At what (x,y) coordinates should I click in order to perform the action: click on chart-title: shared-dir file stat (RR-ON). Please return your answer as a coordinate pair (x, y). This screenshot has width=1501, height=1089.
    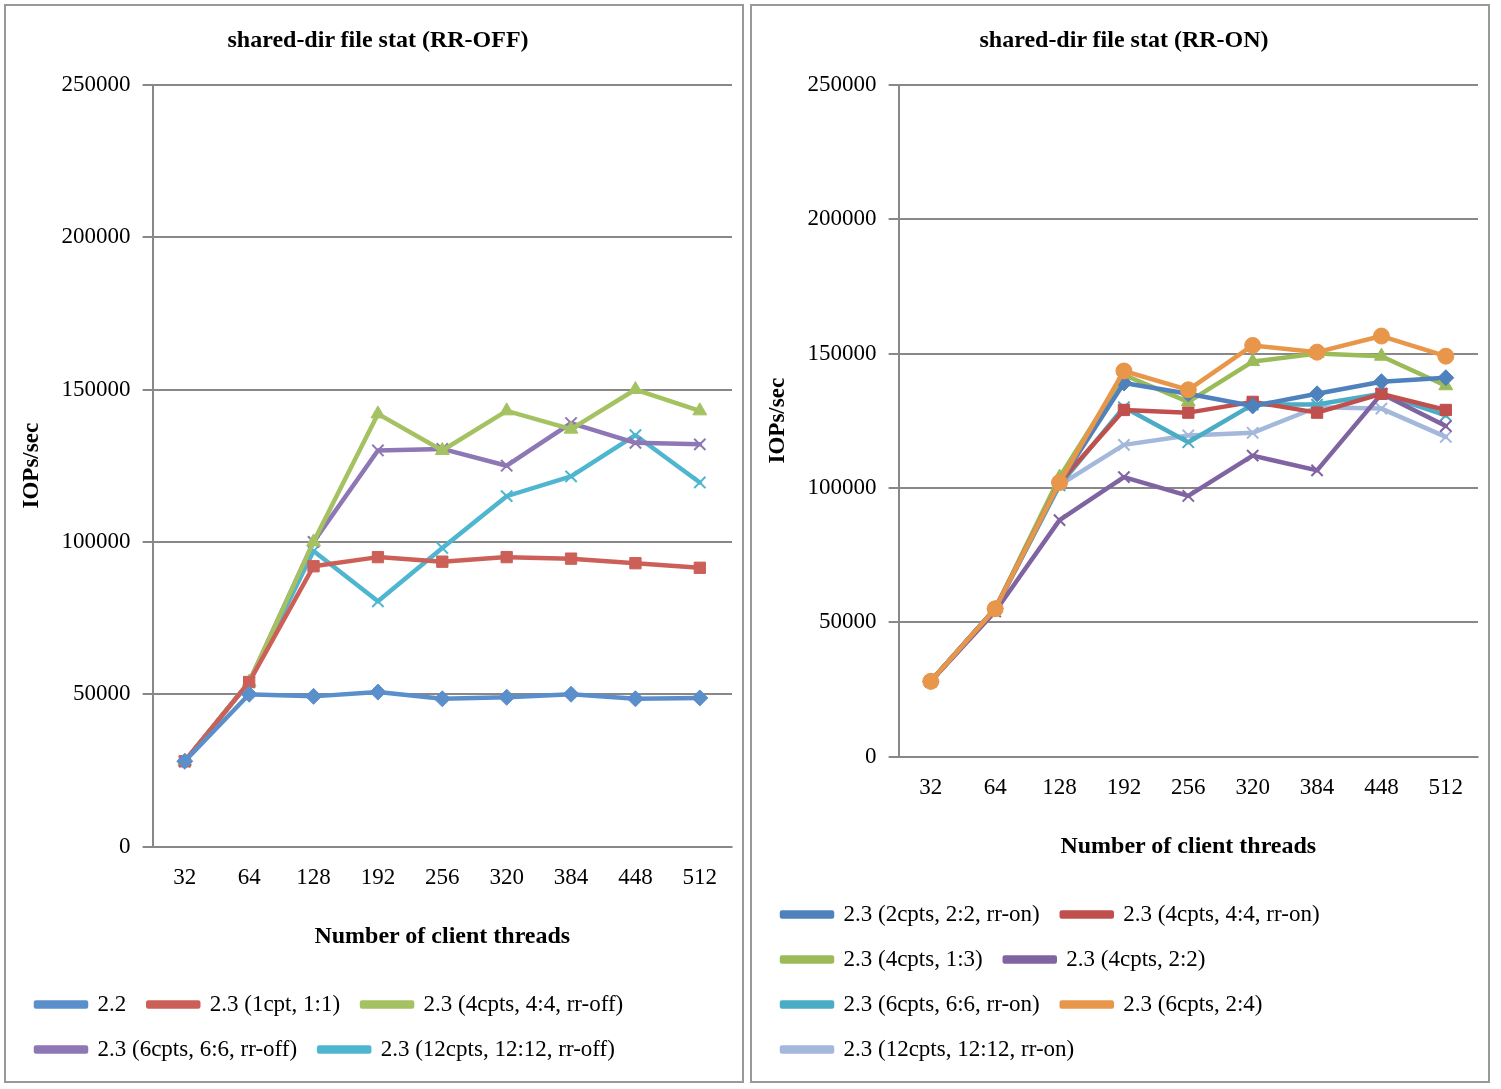
    Looking at the image, I should click on (1124, 38).